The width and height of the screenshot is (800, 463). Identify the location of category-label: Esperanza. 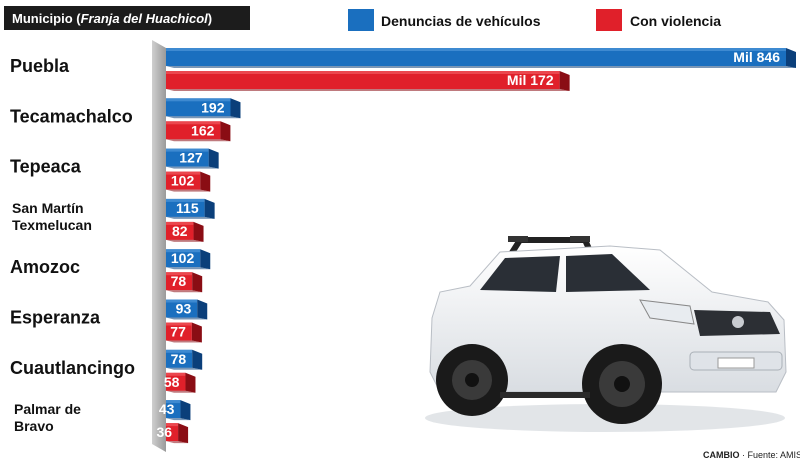
(55, 318).